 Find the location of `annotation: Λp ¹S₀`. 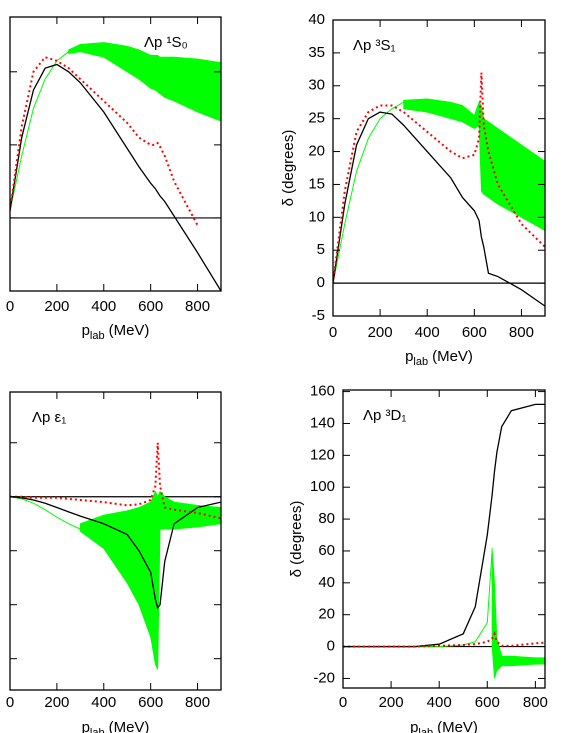

annotation: Λp ¹S₀ is located at coordinates (166, 42).